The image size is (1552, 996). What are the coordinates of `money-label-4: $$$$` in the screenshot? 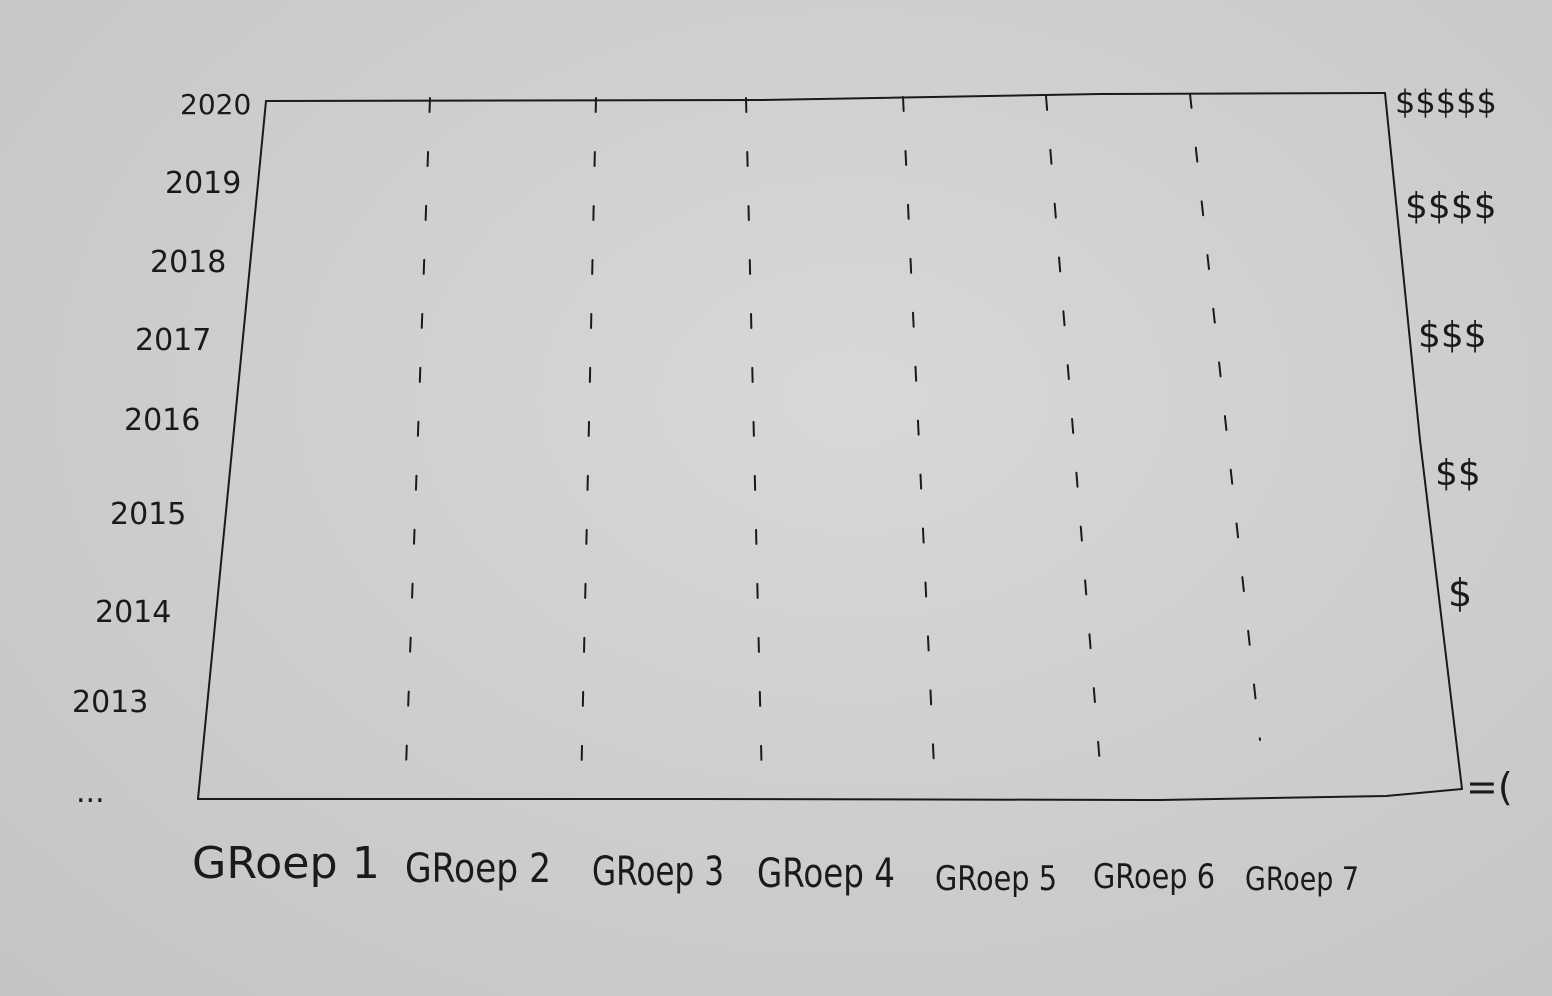 It's located at (1451, 206).